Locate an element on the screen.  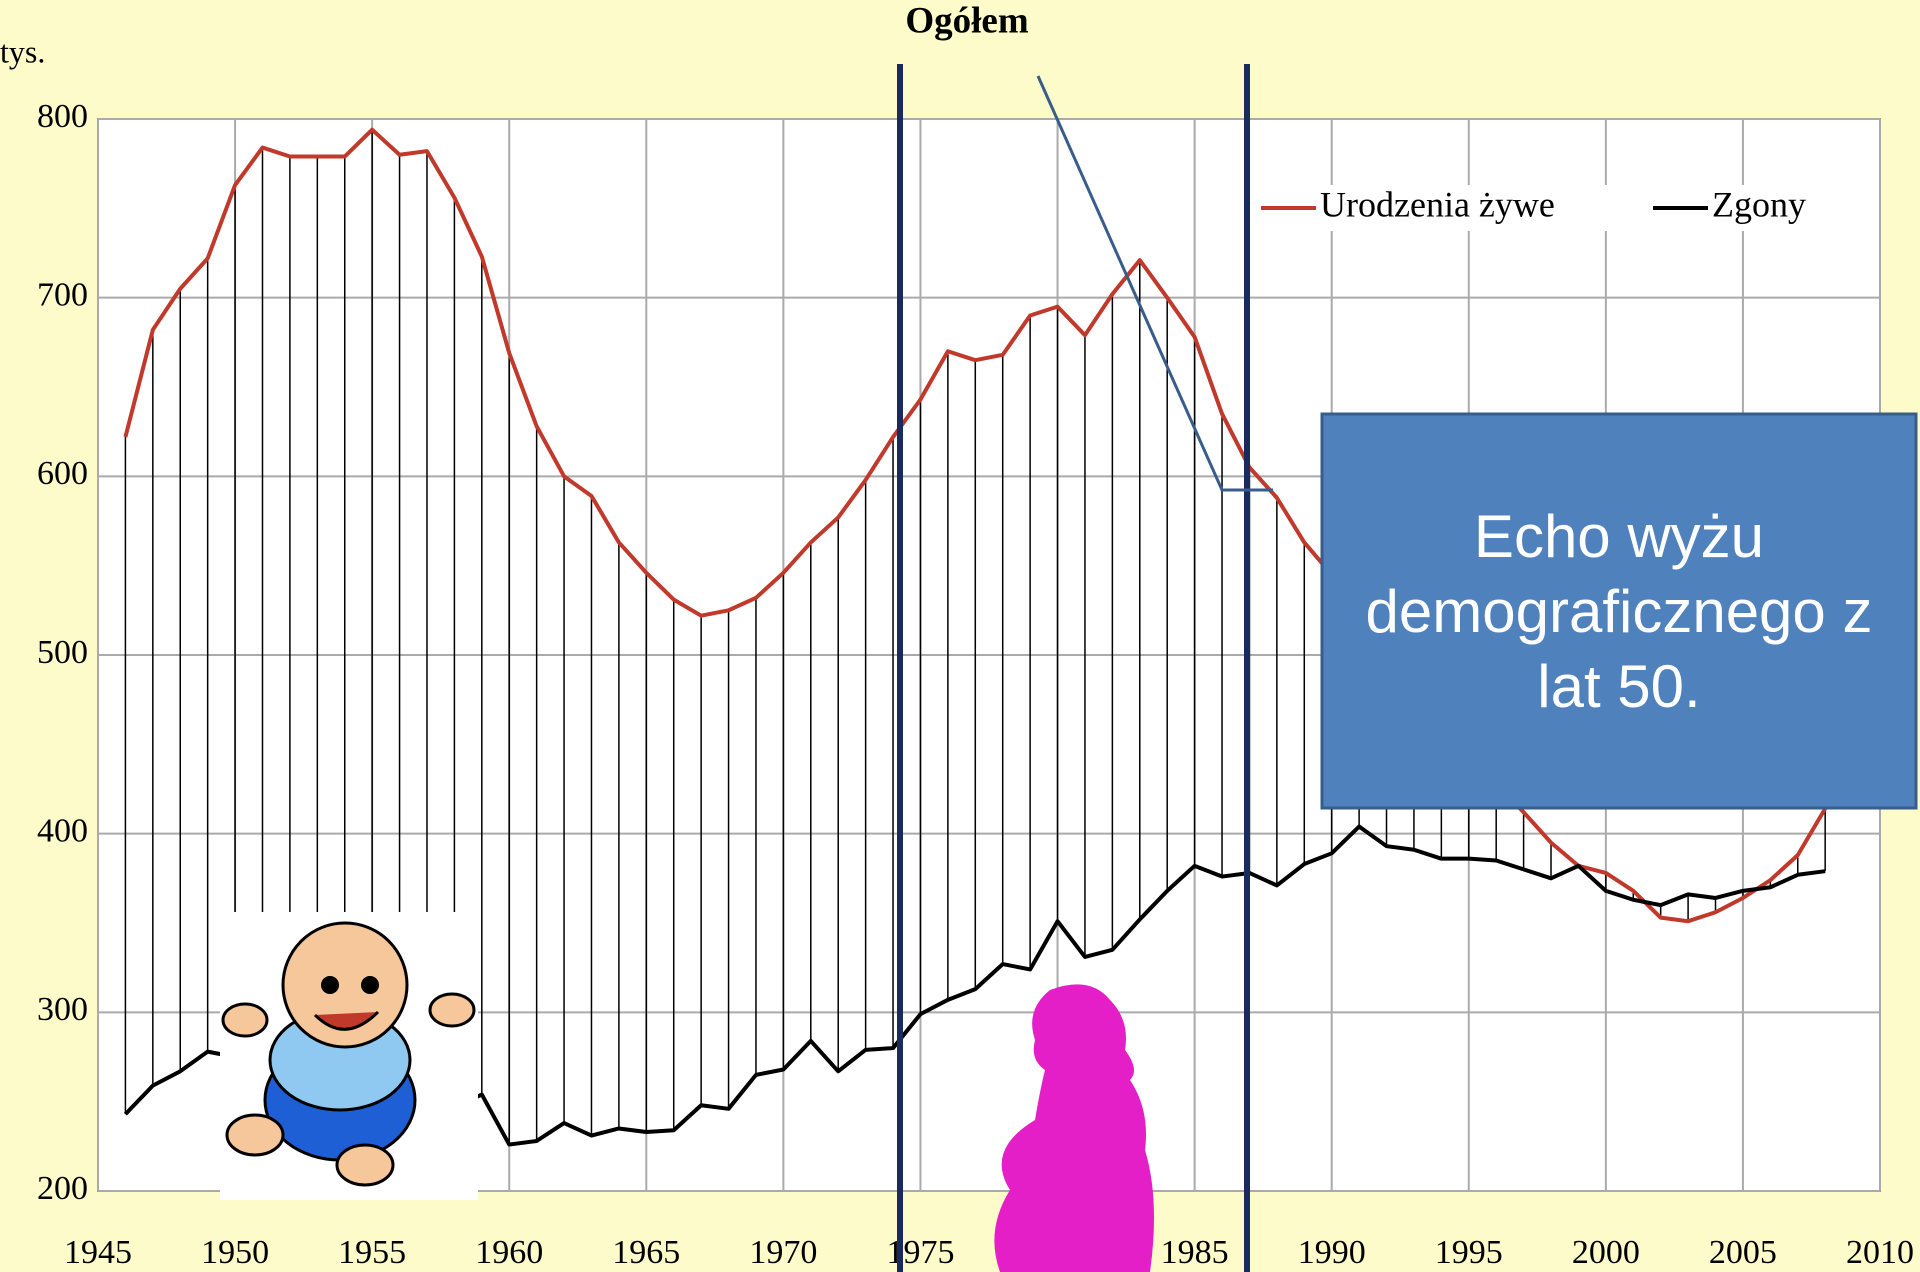
x-tick-label: 1975 is located at coordinates (920, 1252).